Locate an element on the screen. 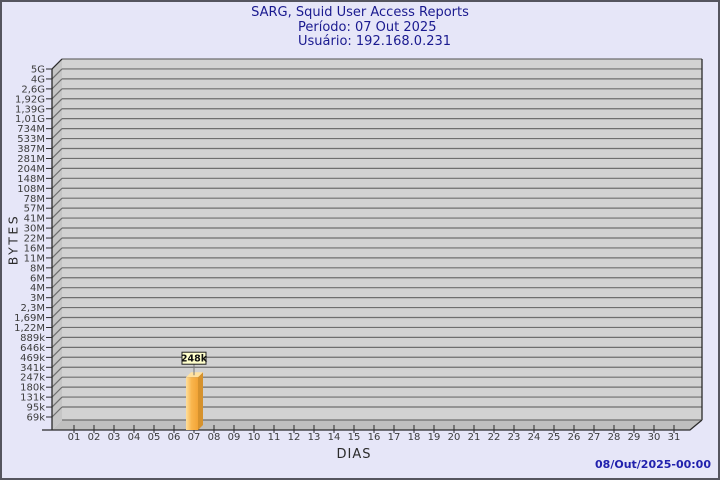 This screenshot has width=720, height=480. x-tick-label: 04 is located at coordinates (134, 437).